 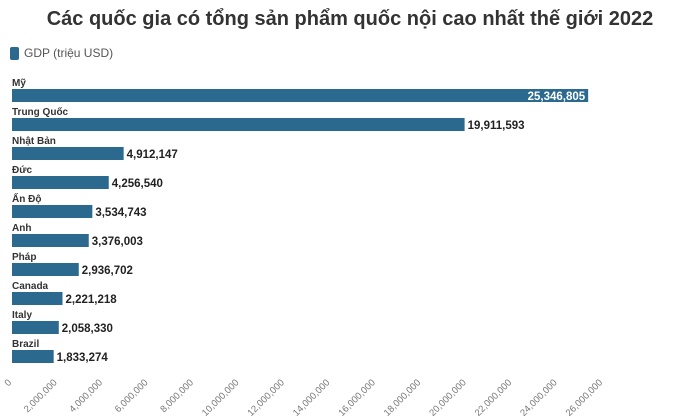 I want to click on x-tick-label: 6,000,000, so click(x=132, y=396).